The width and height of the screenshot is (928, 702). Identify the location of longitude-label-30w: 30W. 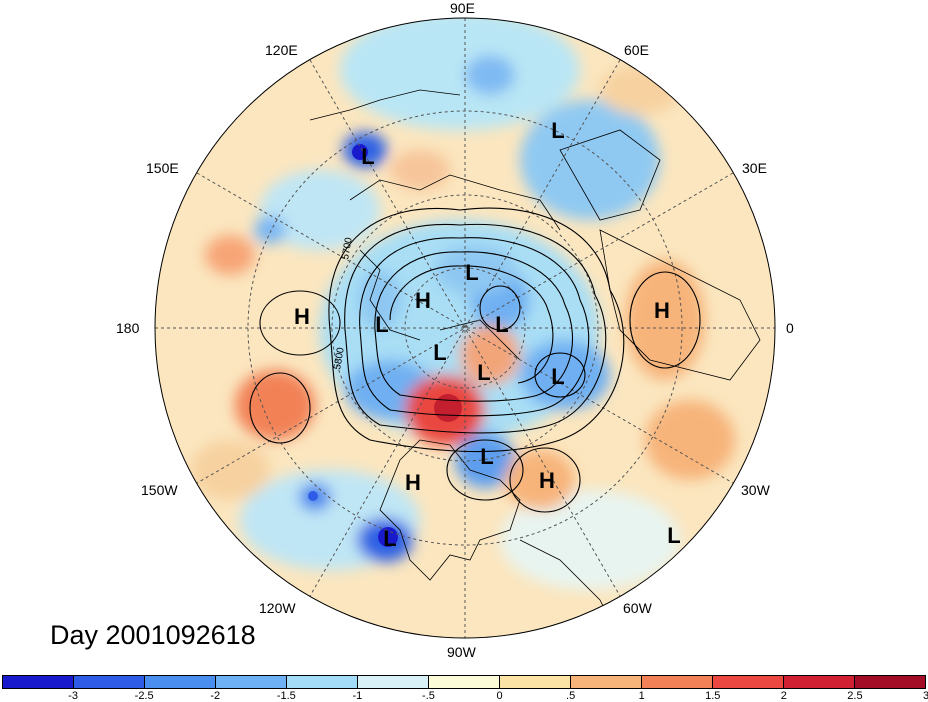
(755, 490).